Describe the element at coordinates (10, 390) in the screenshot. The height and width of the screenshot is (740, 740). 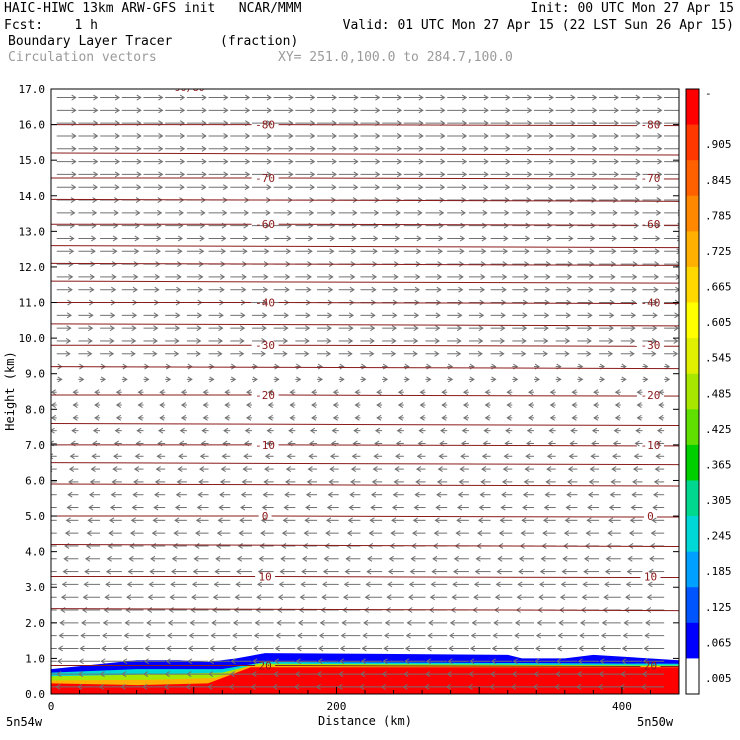
I see `y-axis-label: Height (km)` at that location.